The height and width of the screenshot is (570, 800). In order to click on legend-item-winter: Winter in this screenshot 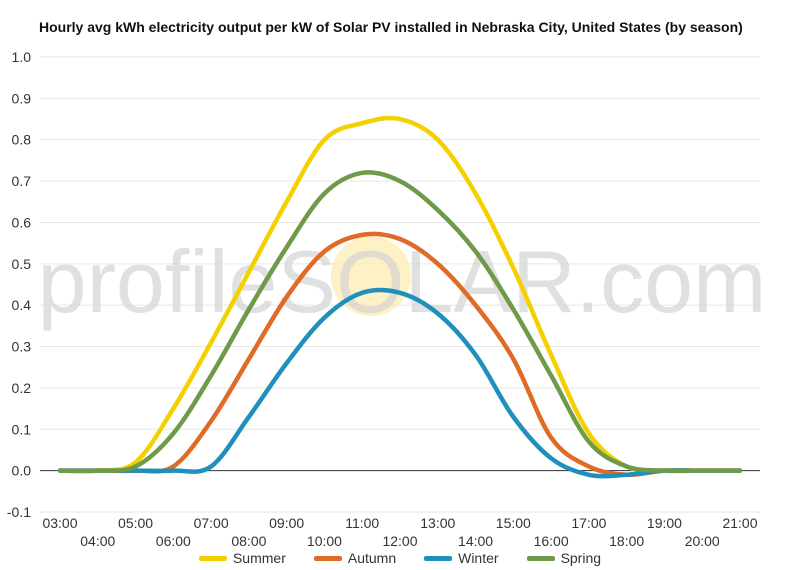, I will do `click(461, 558)`.